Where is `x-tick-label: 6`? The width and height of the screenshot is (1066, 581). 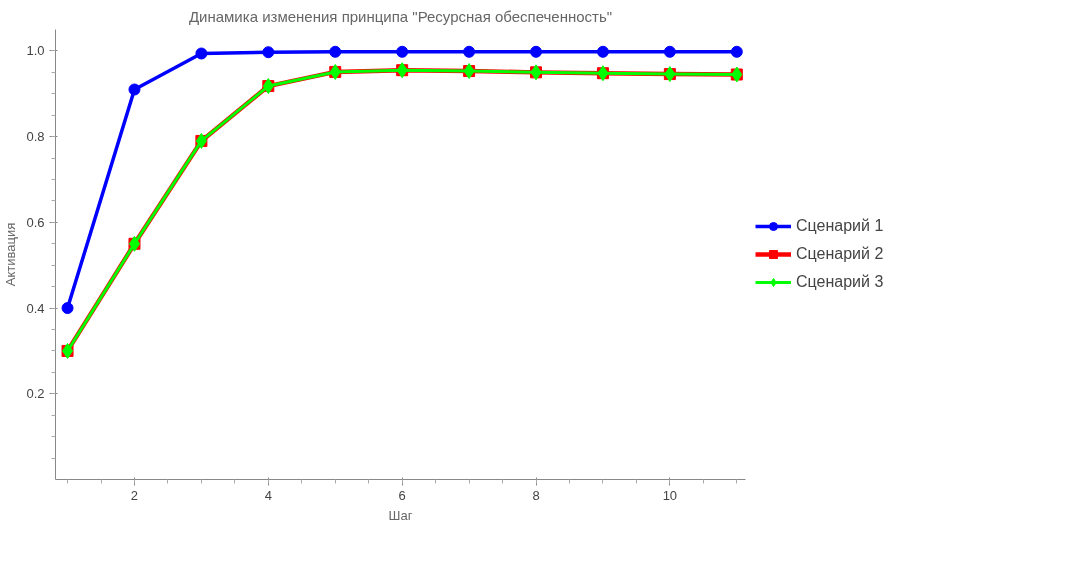 x-tick-label: 6 is located at coordinates (402, 495).